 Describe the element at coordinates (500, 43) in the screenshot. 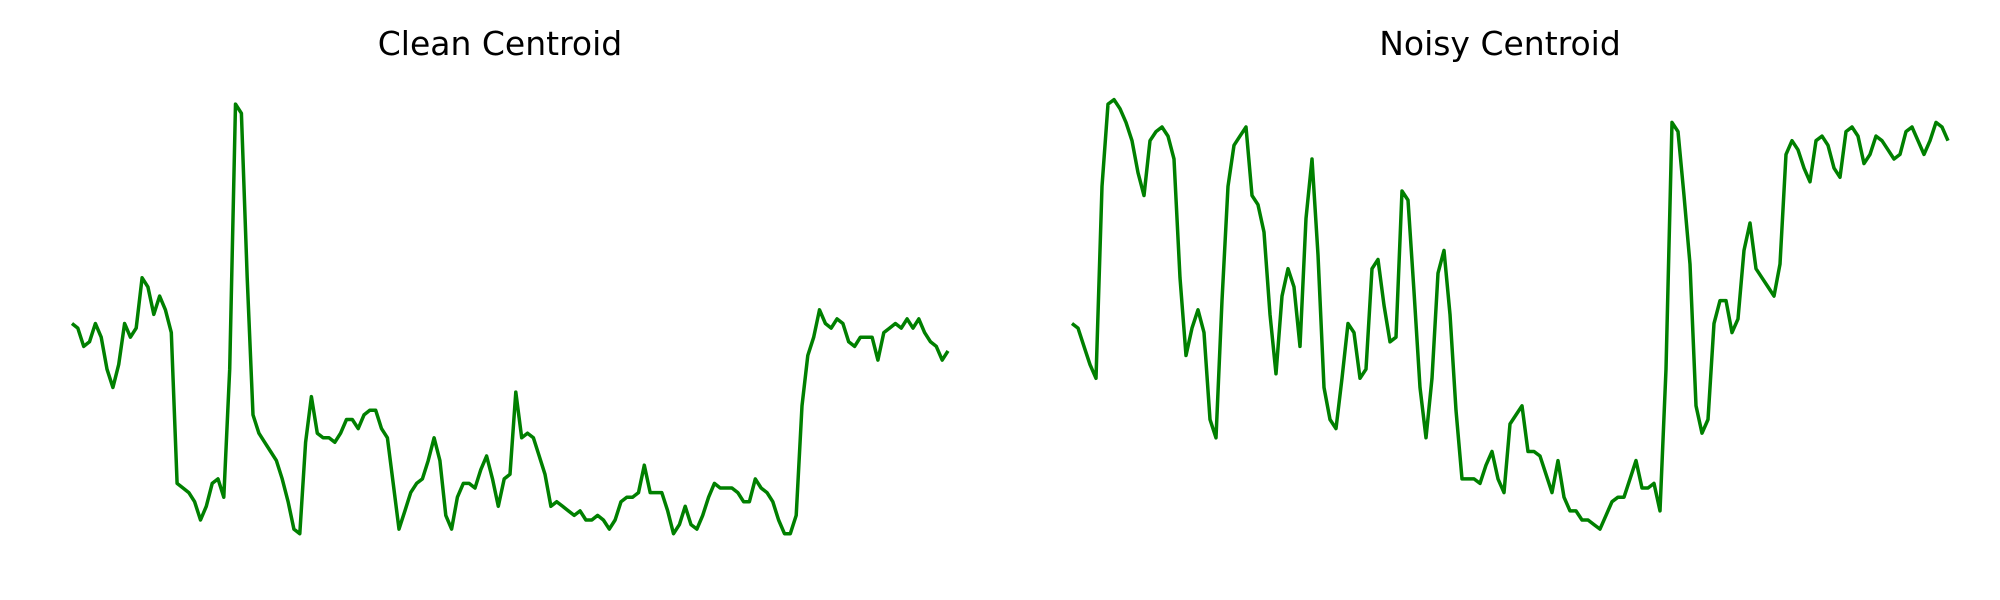

I see `clean-centroid-title: Clean Centroid` at that location.